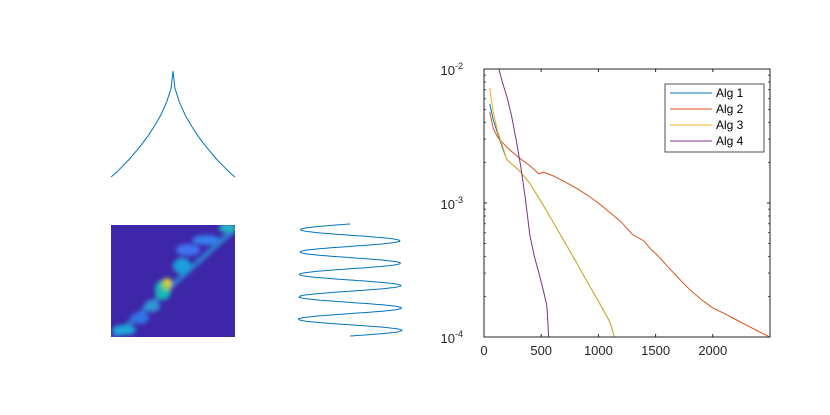  I want to click on heatmap-panel, so click(173, 281).